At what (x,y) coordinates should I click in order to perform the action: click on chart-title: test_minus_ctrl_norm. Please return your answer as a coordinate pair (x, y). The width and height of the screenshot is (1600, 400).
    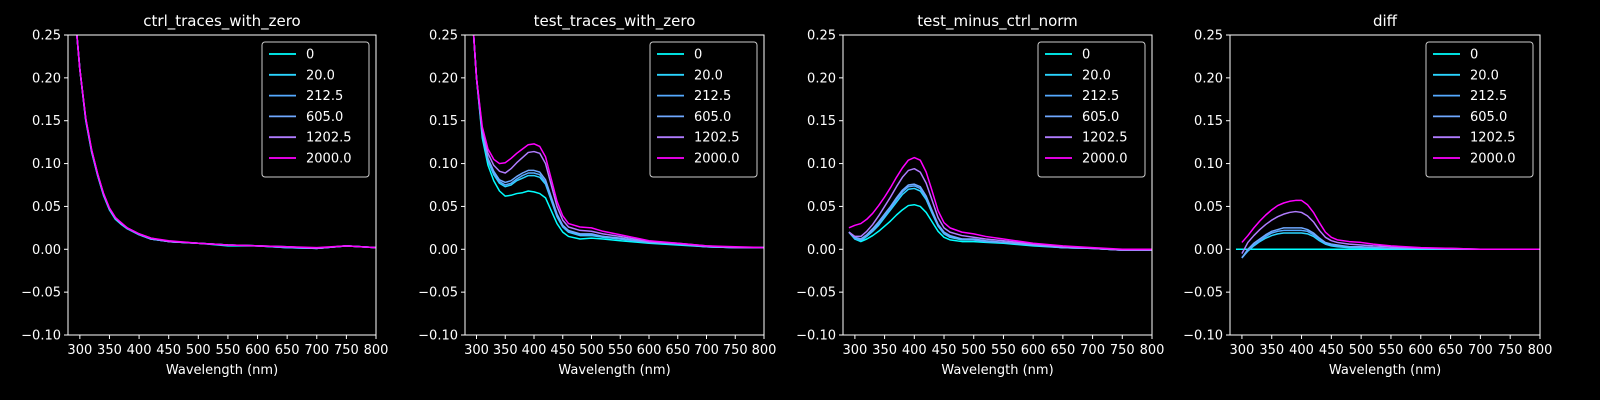
    Looking at the image, I should click on (997, 21).